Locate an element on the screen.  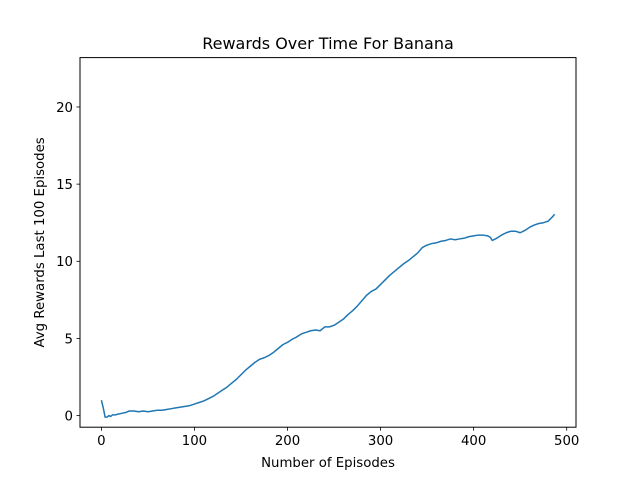
chart-title: Rewards Over Time For Banana is located at coordinates (328, 43).